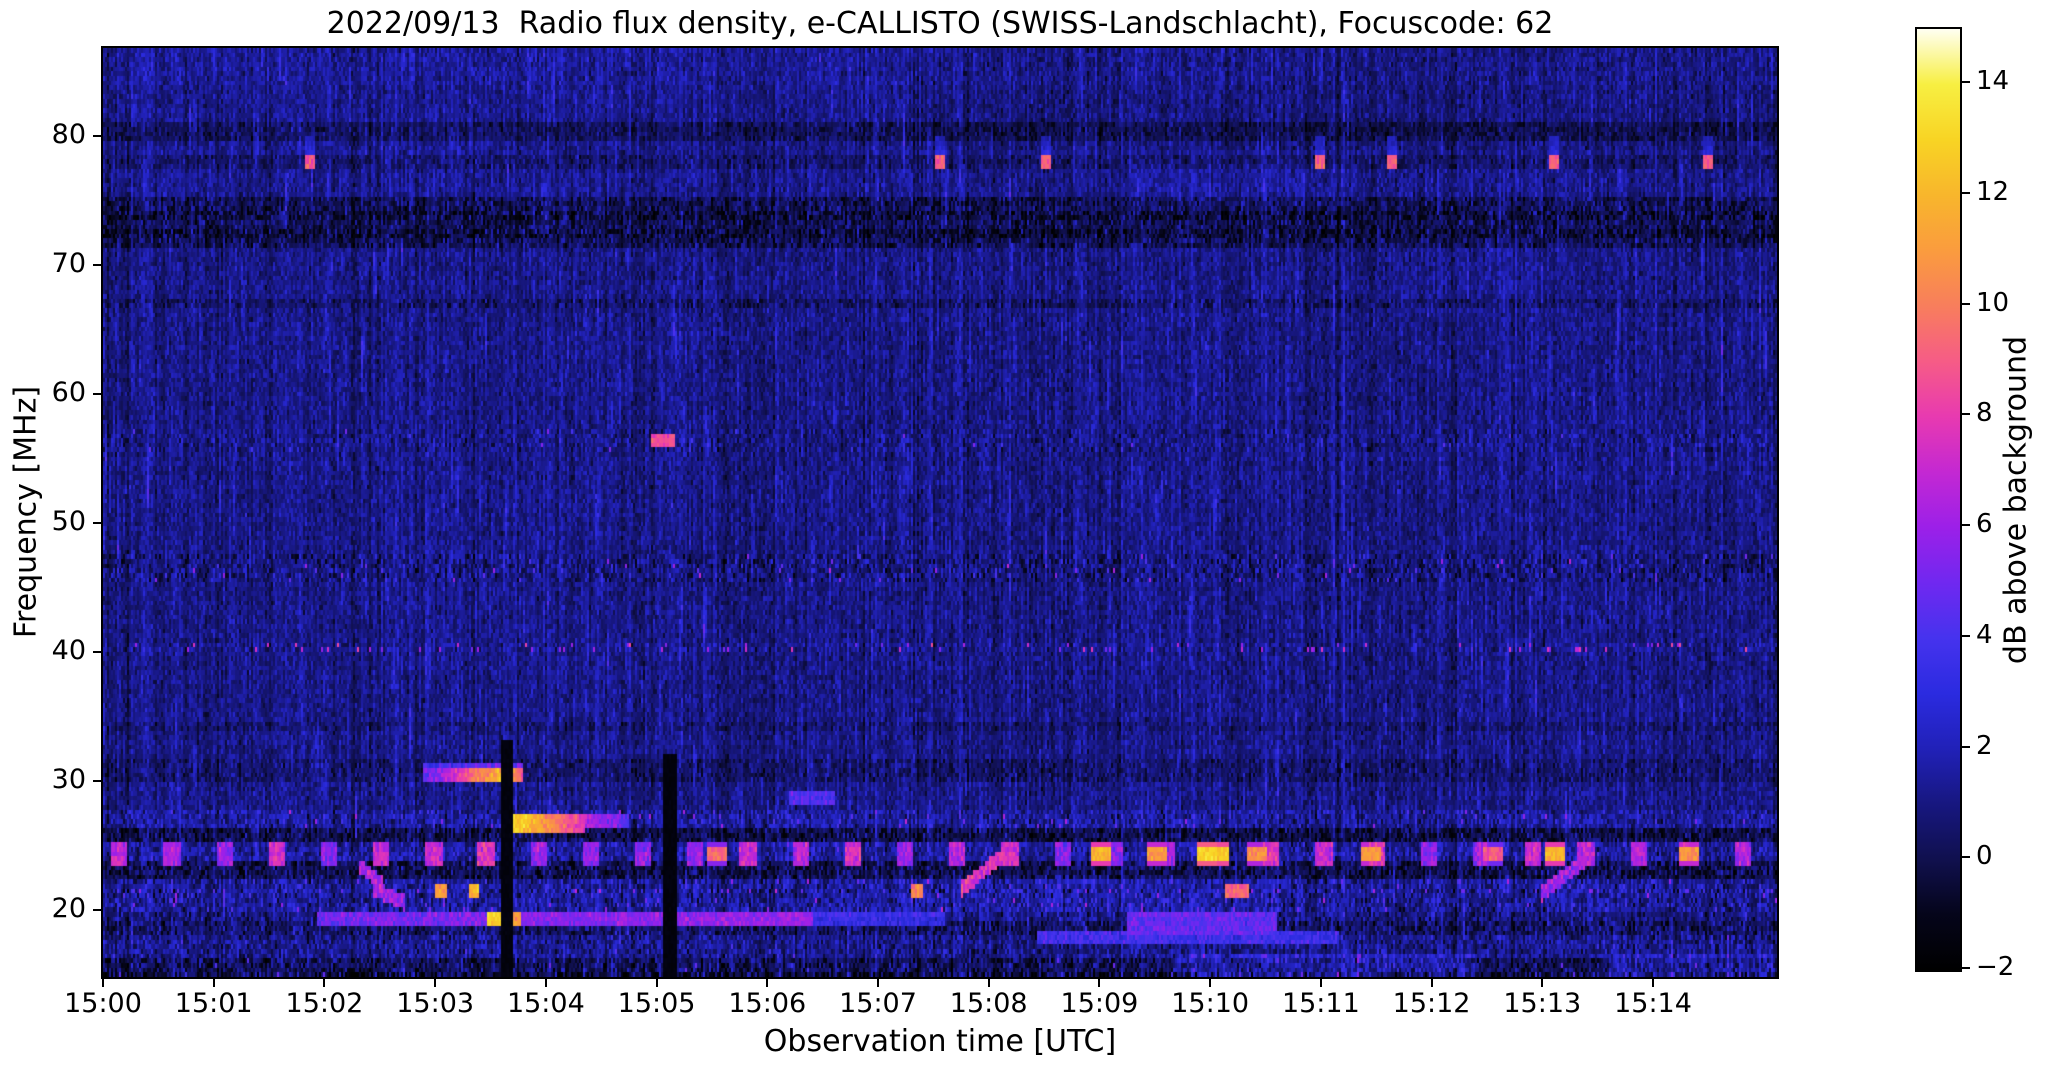 The height and width of the screenshot is (1067, 2047). Describe the element at coordinates (878, 1003) in the screenshot. I see `x-tick-label: 15:07` at that location.